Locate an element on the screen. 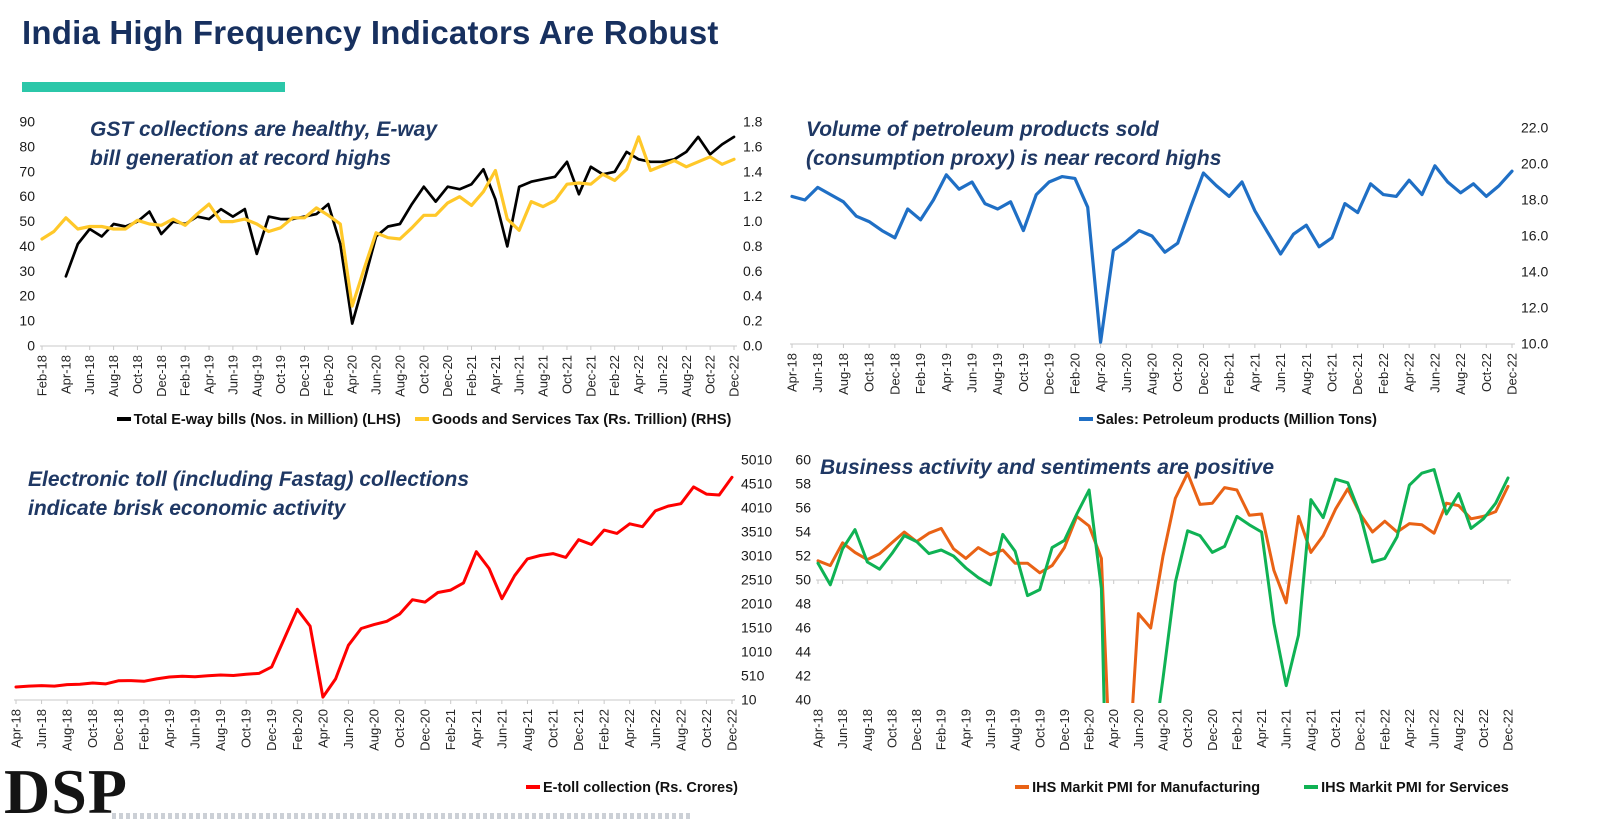 This screenshot has width=1600, height=819. svg-text: 3010 is located at coordinates (756, 556).